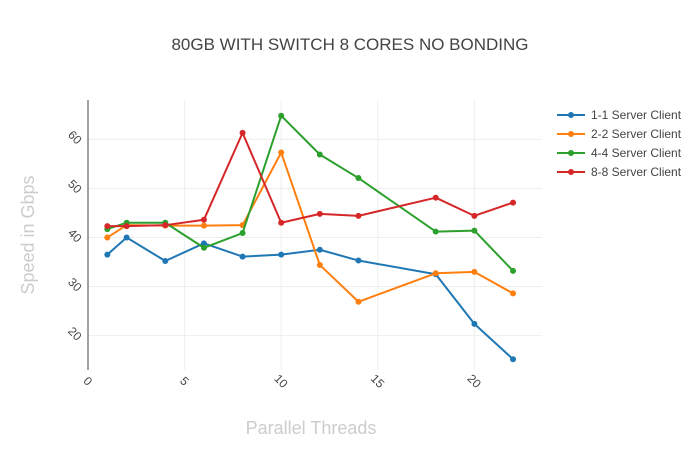 Image resolution: width=700 pixels, height=450 pixels. I want to click on x-tick-label: 20, so click(475, 381).